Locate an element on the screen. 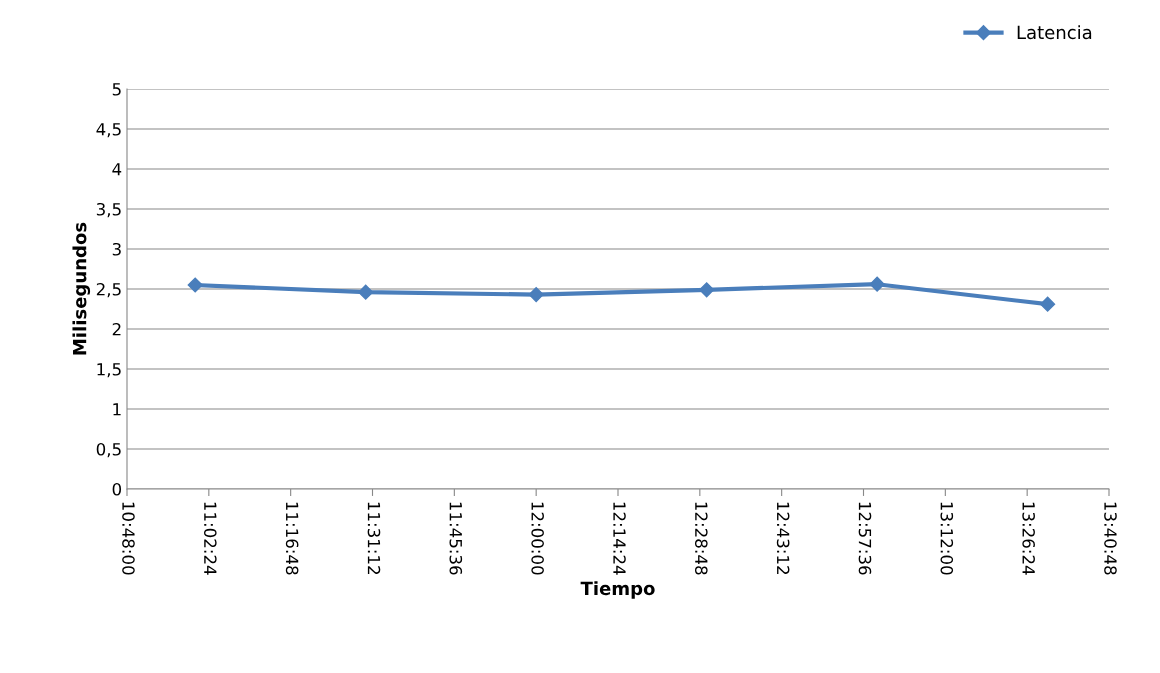  y-tick-label: 5 is located at coordinates (116, 89).